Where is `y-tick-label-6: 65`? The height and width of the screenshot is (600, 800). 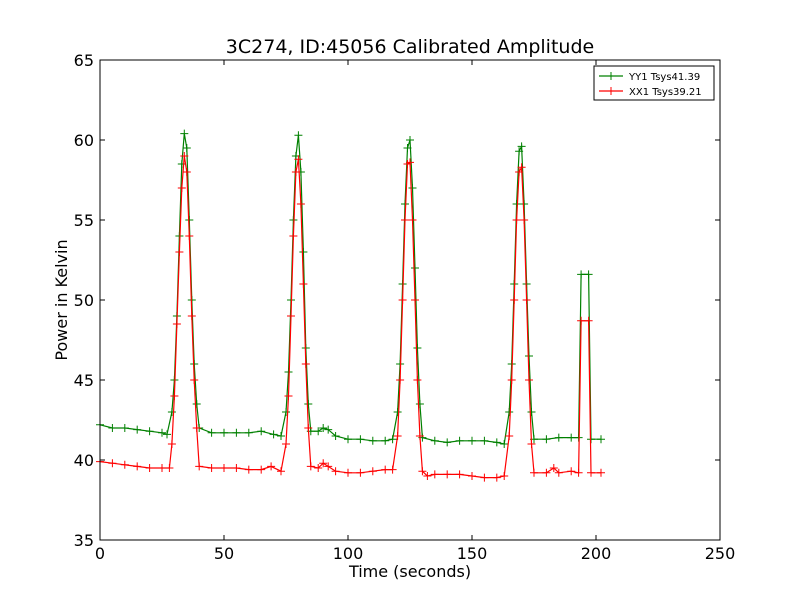 y-tick-label-6: 65 is located at coordinates (84, 60).